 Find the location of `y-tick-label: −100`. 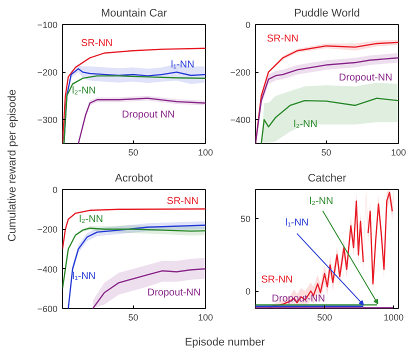

y-tick-label: −100 is located at coordinates (47, 25).